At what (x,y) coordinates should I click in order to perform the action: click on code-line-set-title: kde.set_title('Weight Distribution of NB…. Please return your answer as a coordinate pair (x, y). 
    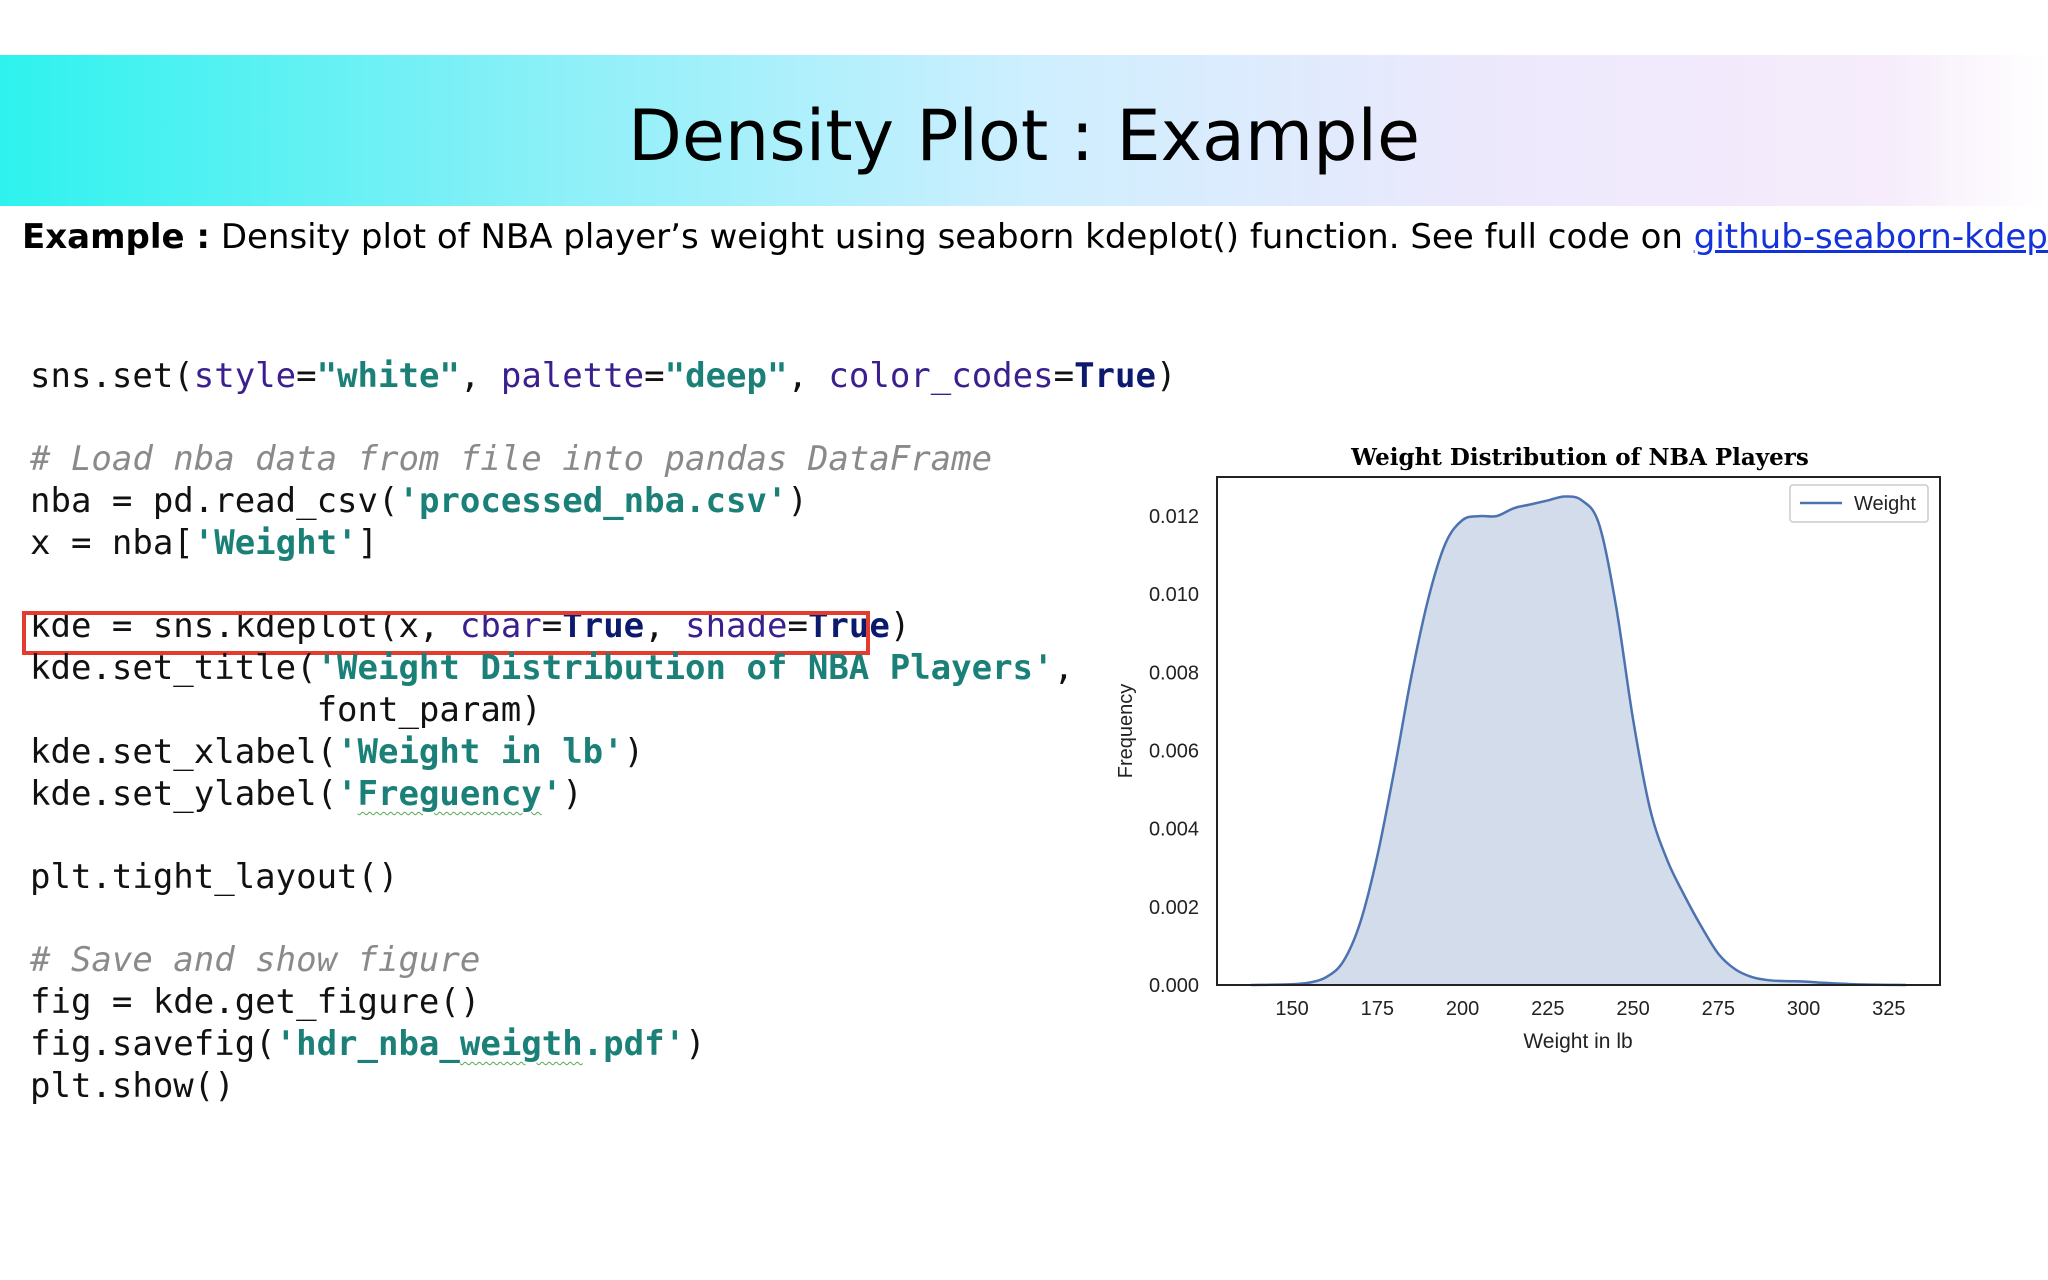
    Looking at the image, I should click on (552, 668).